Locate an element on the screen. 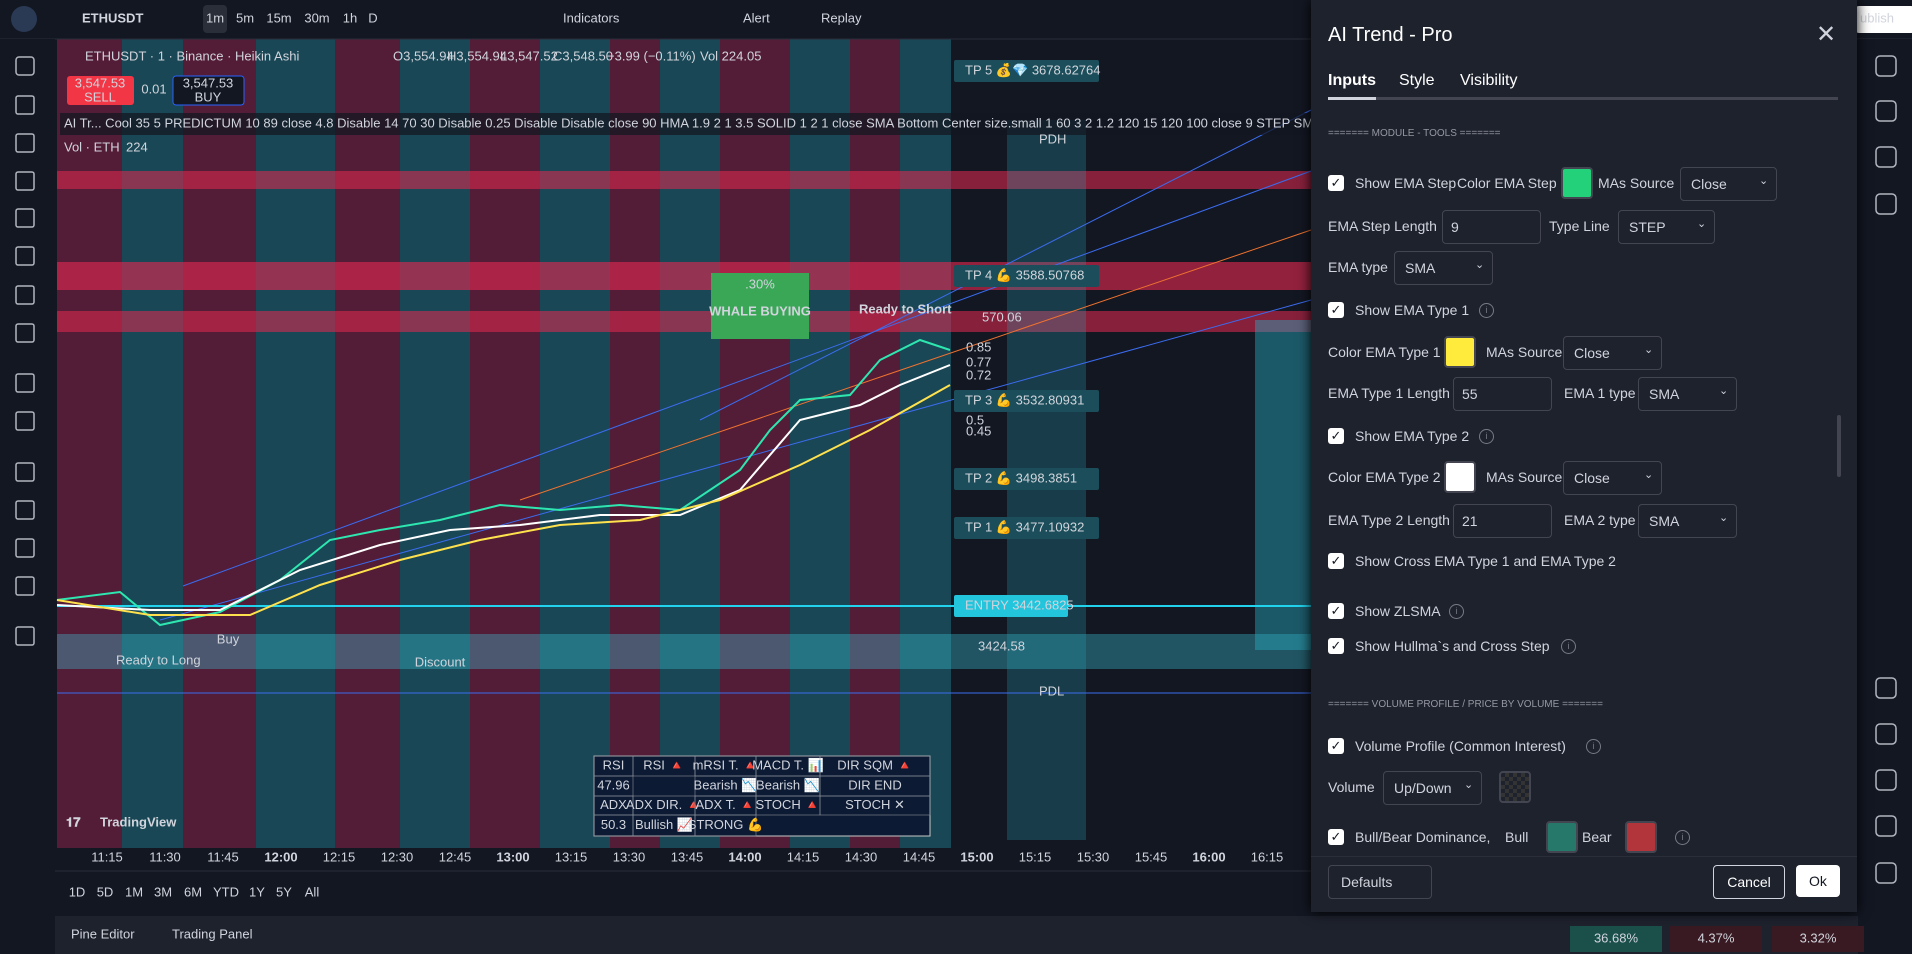 The image size is (1912, 954). logo is located at coordinates (24, 19).